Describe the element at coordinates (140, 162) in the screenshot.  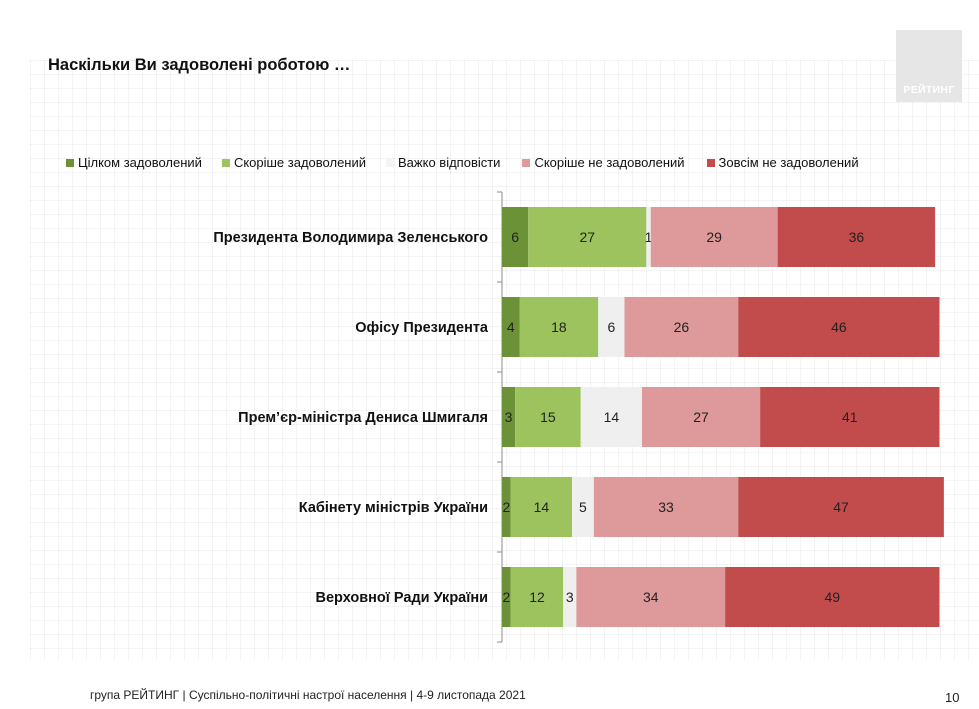
I see `legend-label: Цілком задоволений` at that location.